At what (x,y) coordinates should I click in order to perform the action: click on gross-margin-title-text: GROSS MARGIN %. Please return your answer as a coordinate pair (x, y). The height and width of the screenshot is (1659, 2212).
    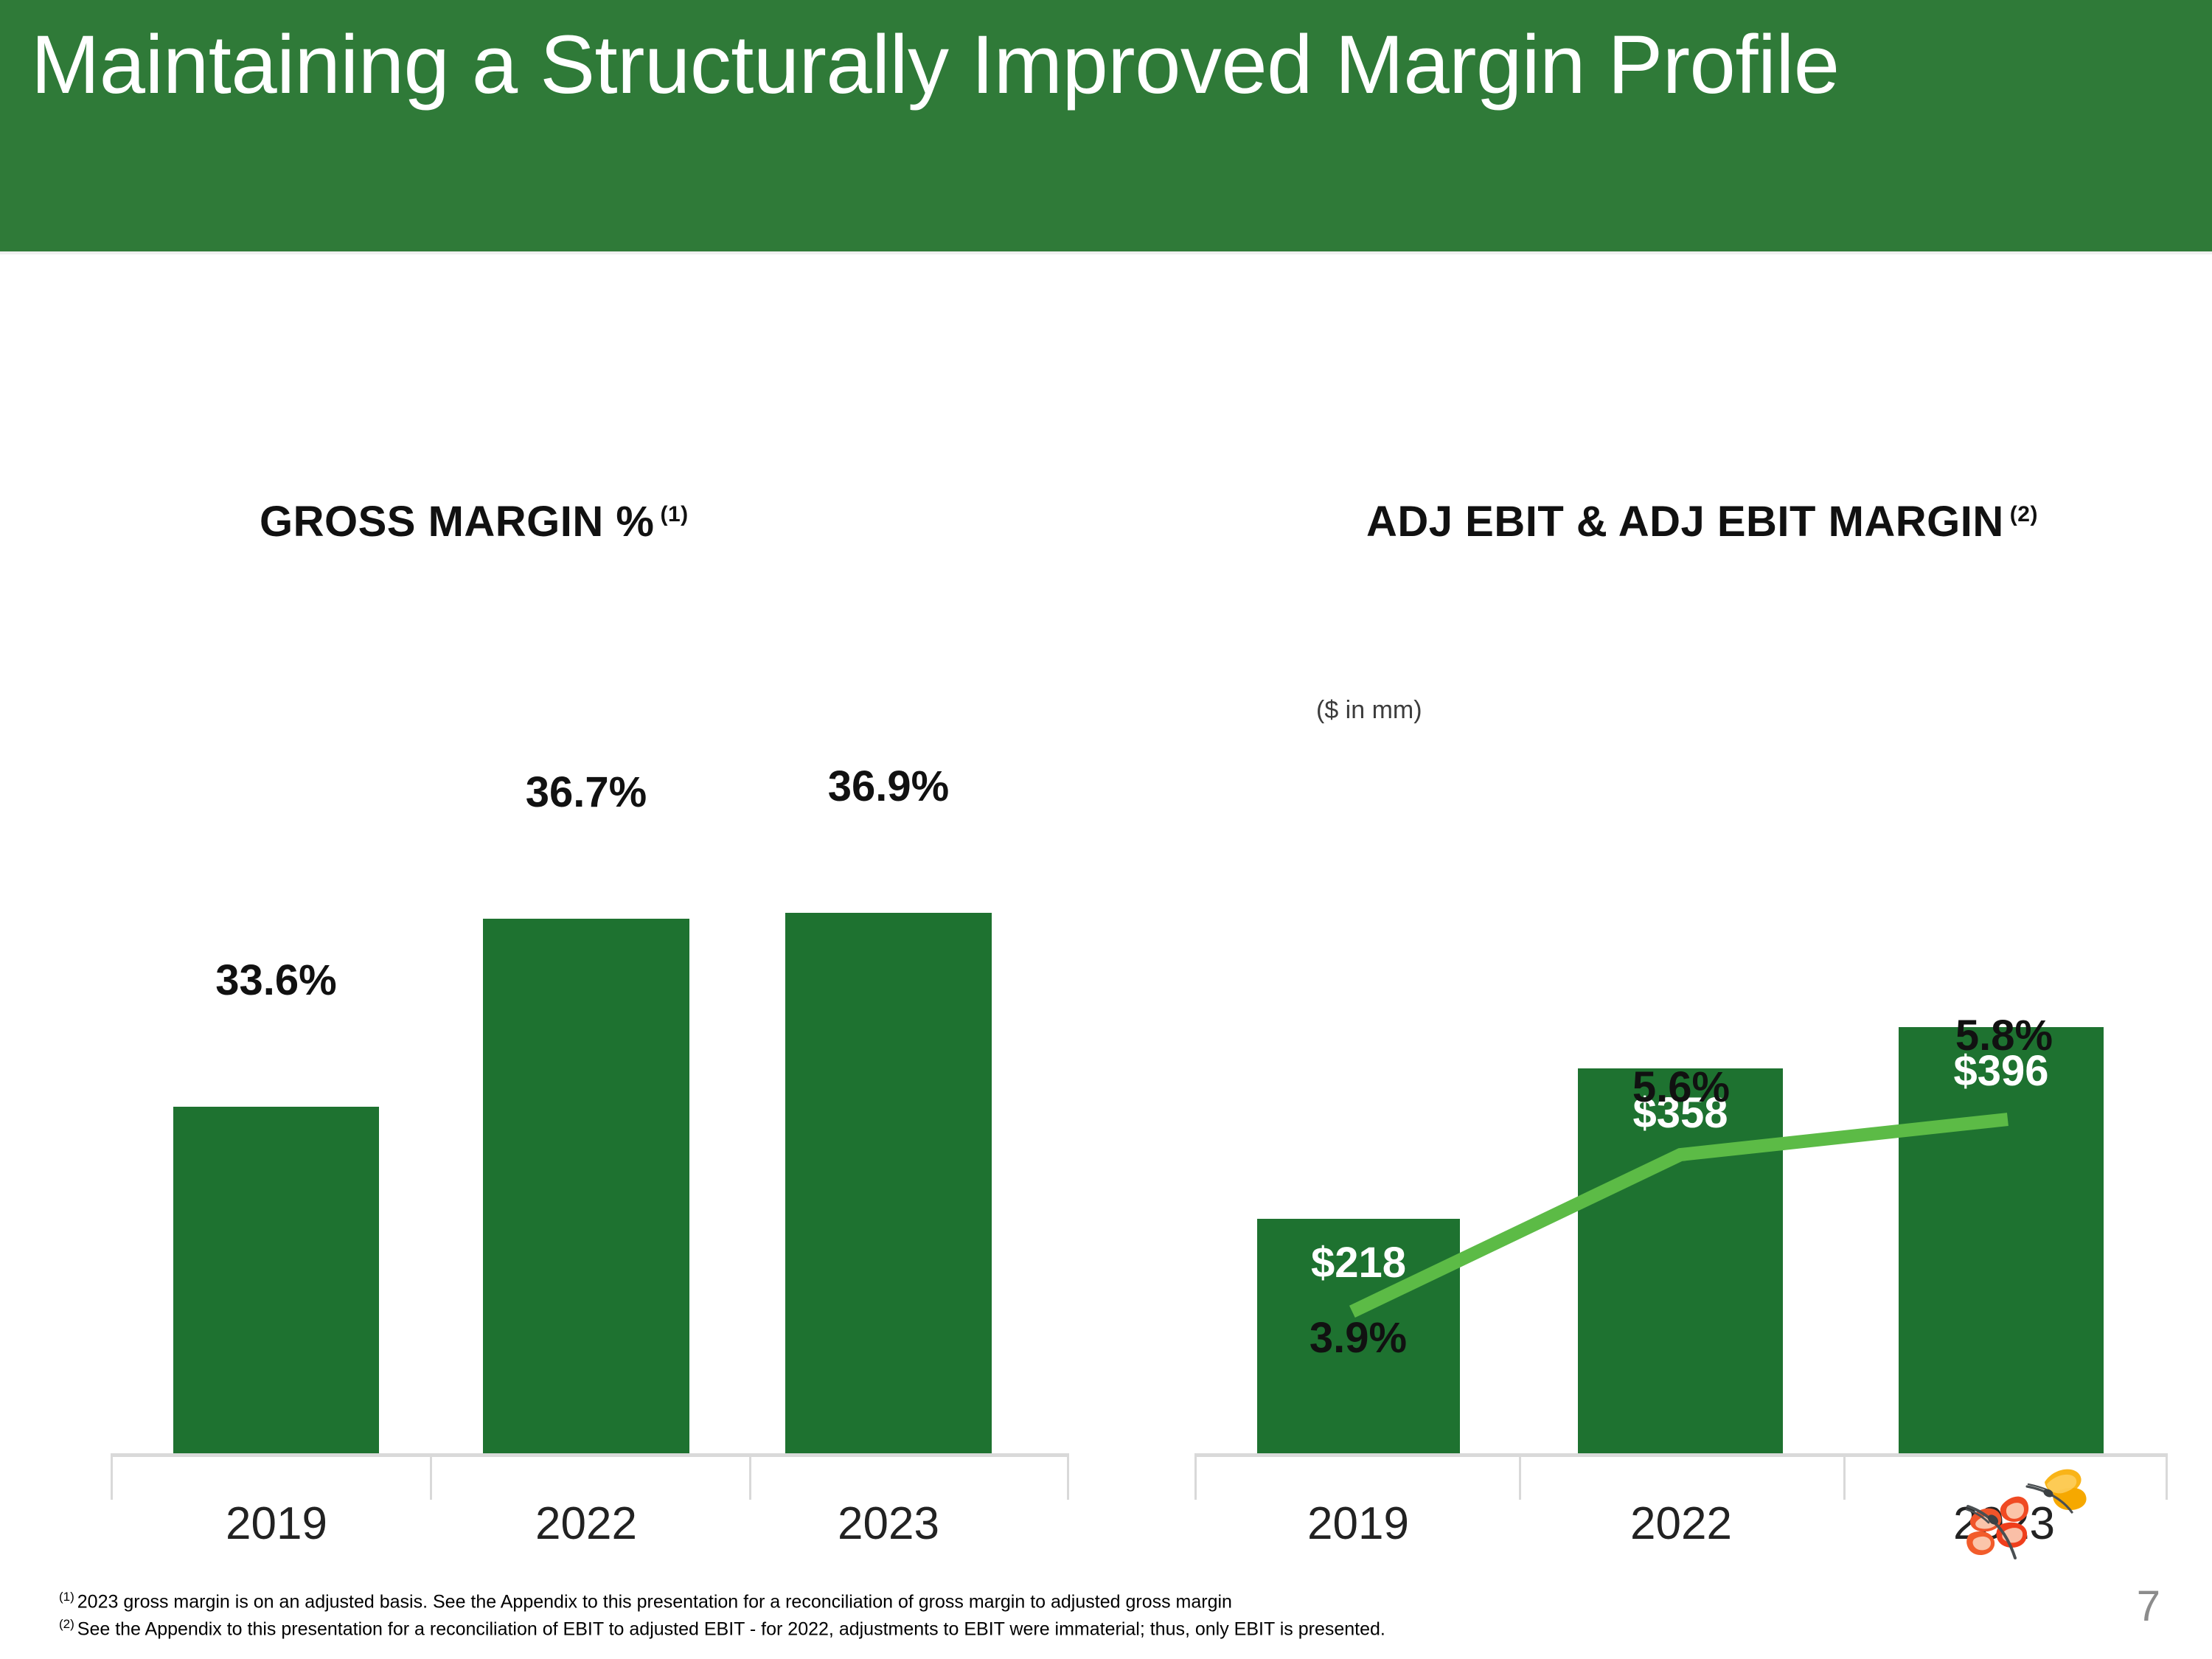
    Looking at the image, I should click on (457, 522).